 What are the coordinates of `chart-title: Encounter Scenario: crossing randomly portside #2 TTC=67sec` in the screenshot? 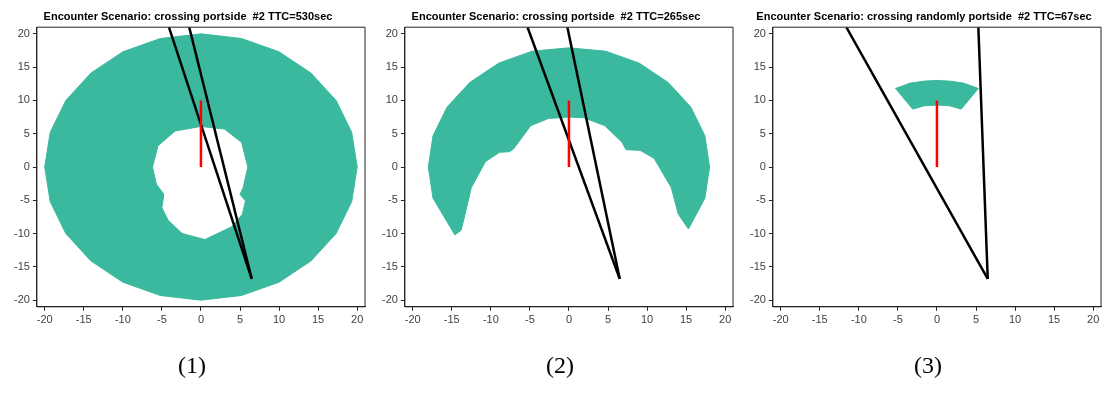 It's located at (924, 15).